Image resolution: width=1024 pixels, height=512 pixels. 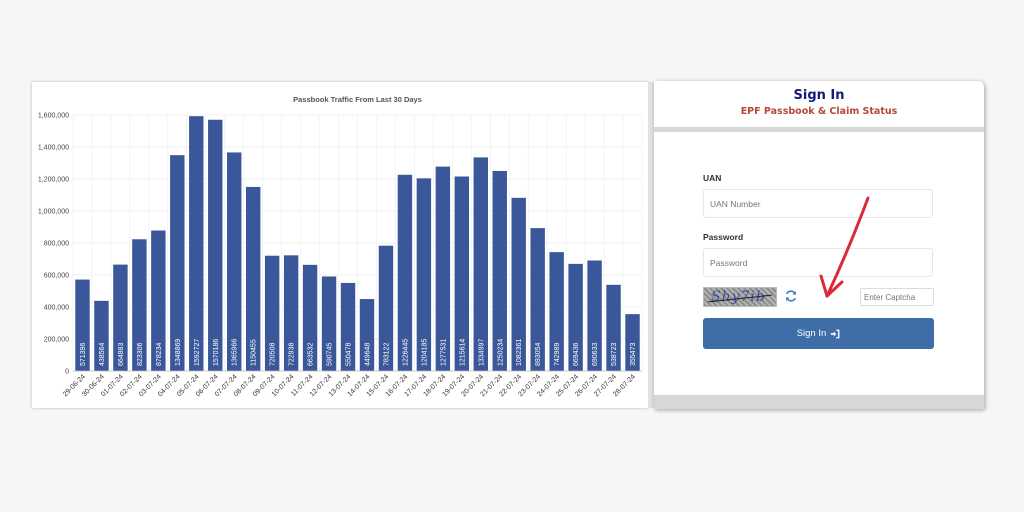 What do you see at coordinates (651, 245) in the screenshot?
I see `panel-divider` at bounding box center [651, 245].